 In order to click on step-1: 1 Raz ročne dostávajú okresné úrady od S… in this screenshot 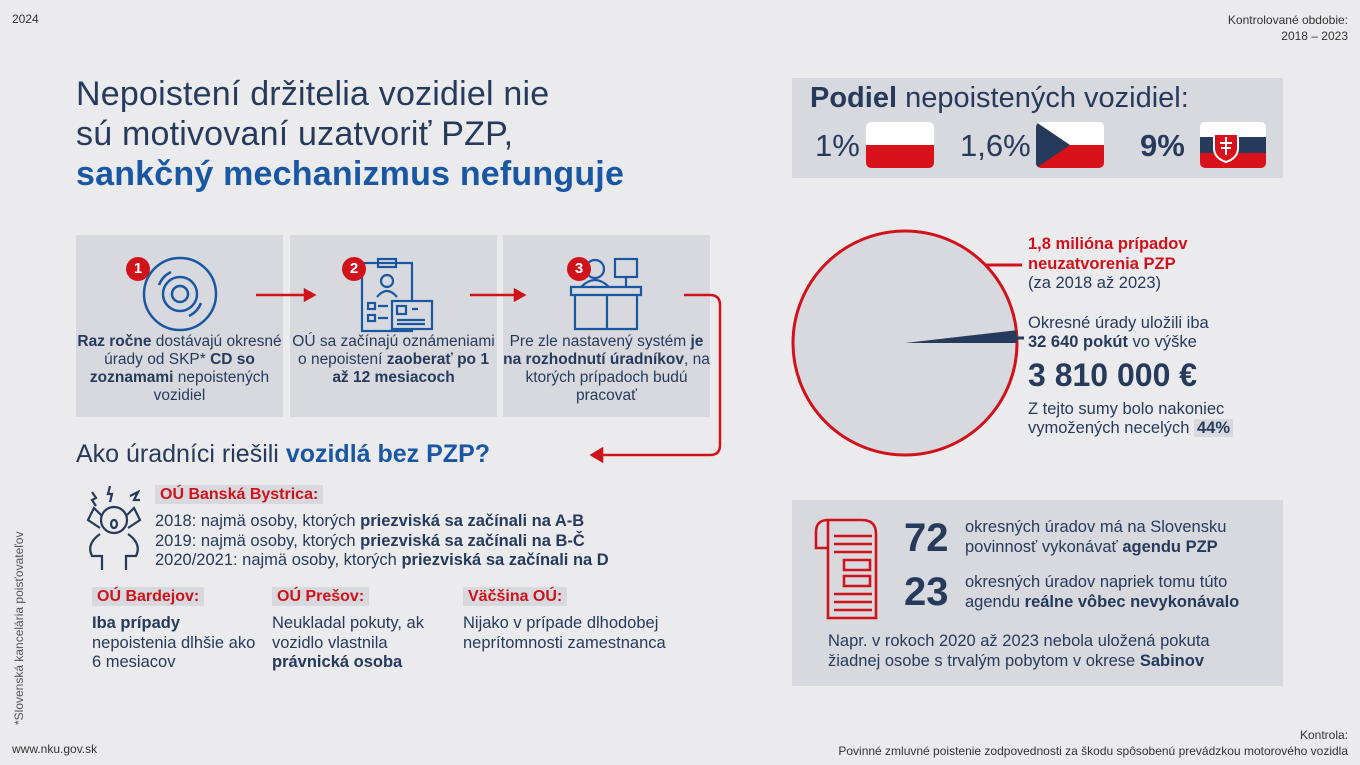, I will do `click(179, 326)`.